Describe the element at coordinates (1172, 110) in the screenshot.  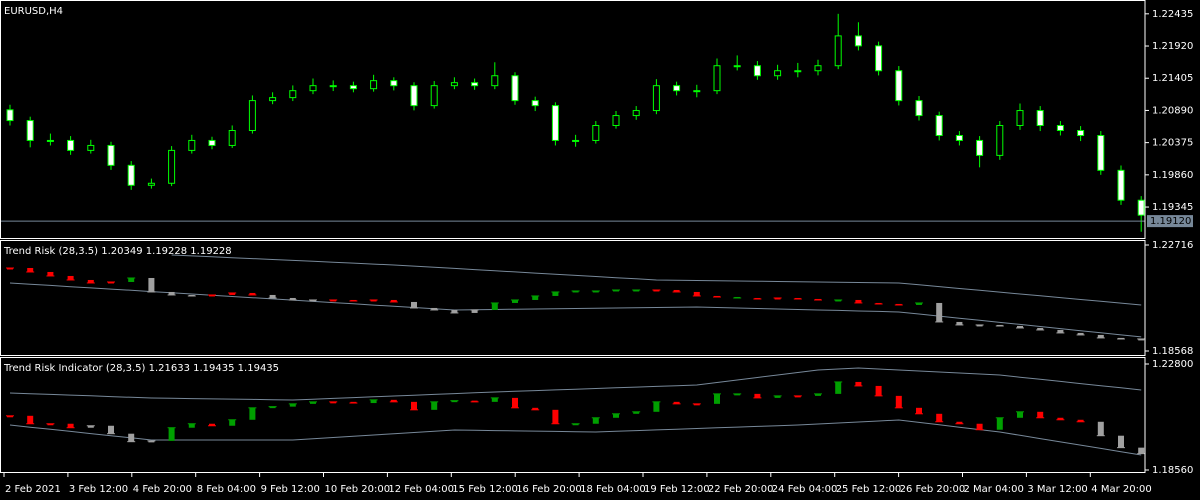
I see `y-tick-label: 1.20890` at that location.